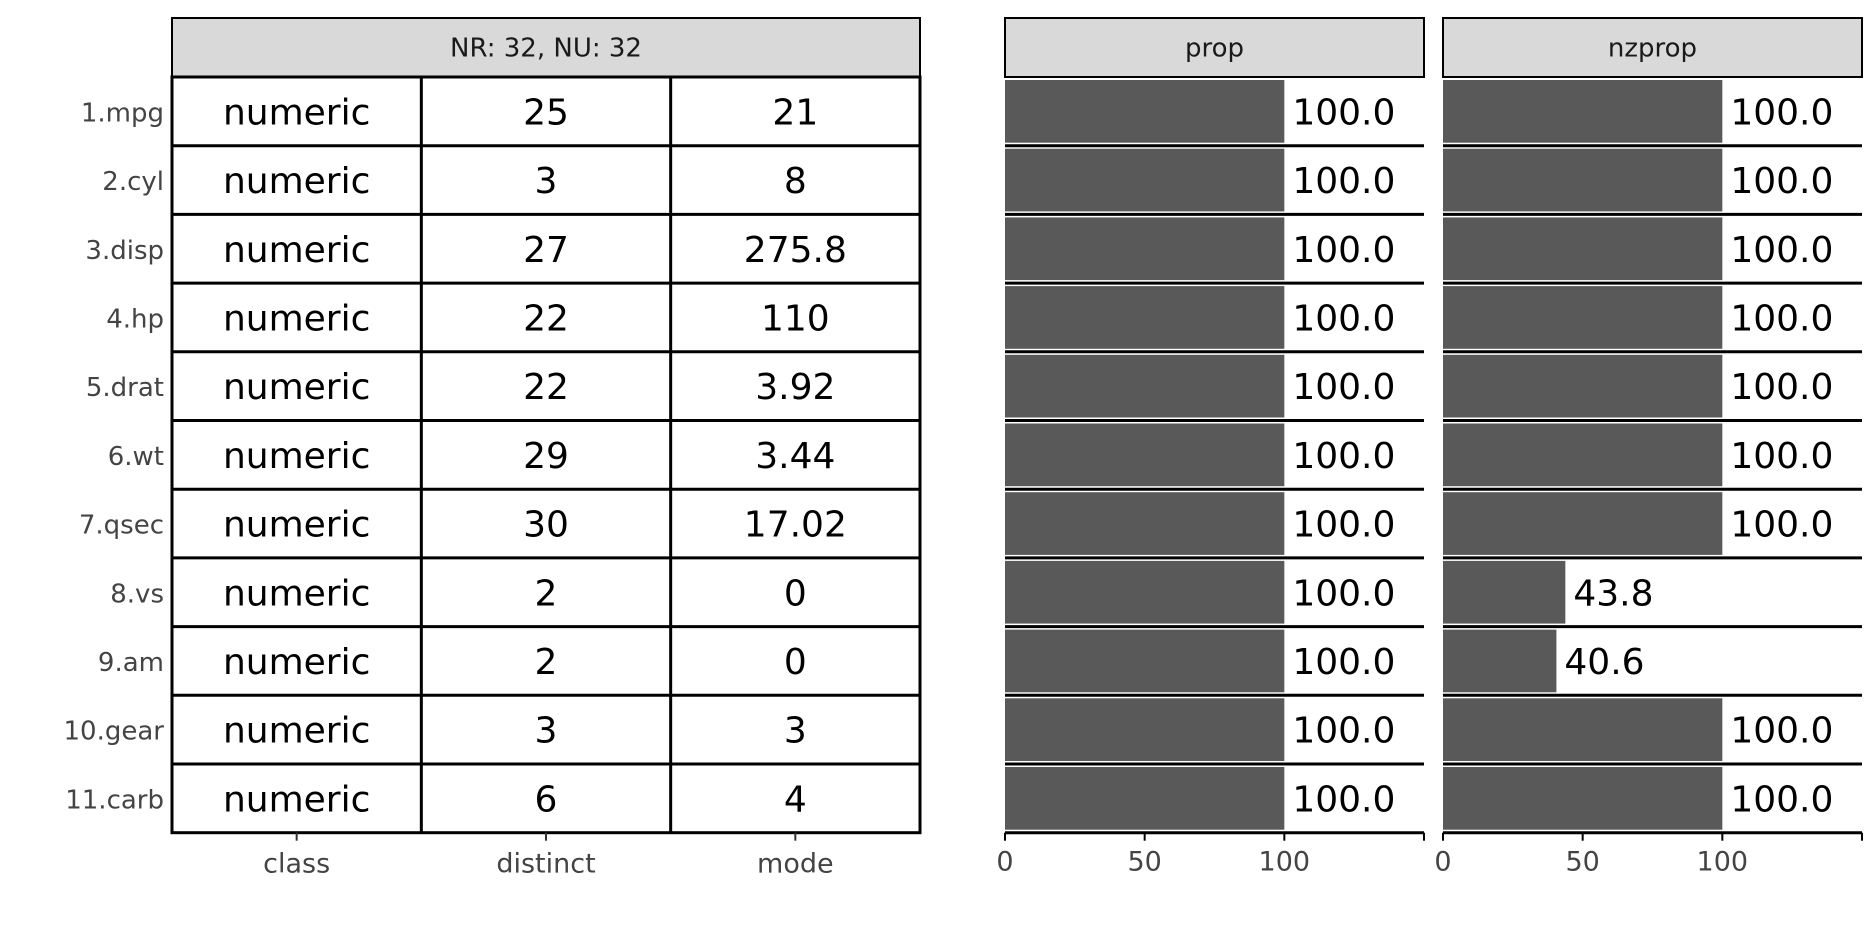  I want to click on table-column-label: mode, so click(795, 864).